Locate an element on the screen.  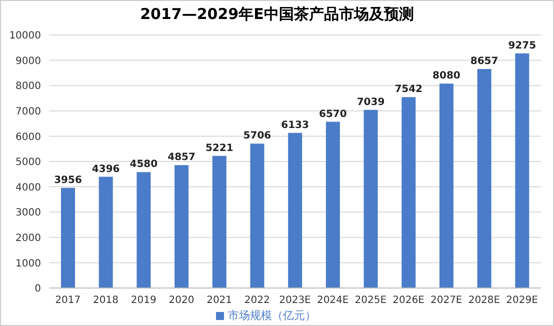
data-label: 8657 is located at coordinates (484, 61).